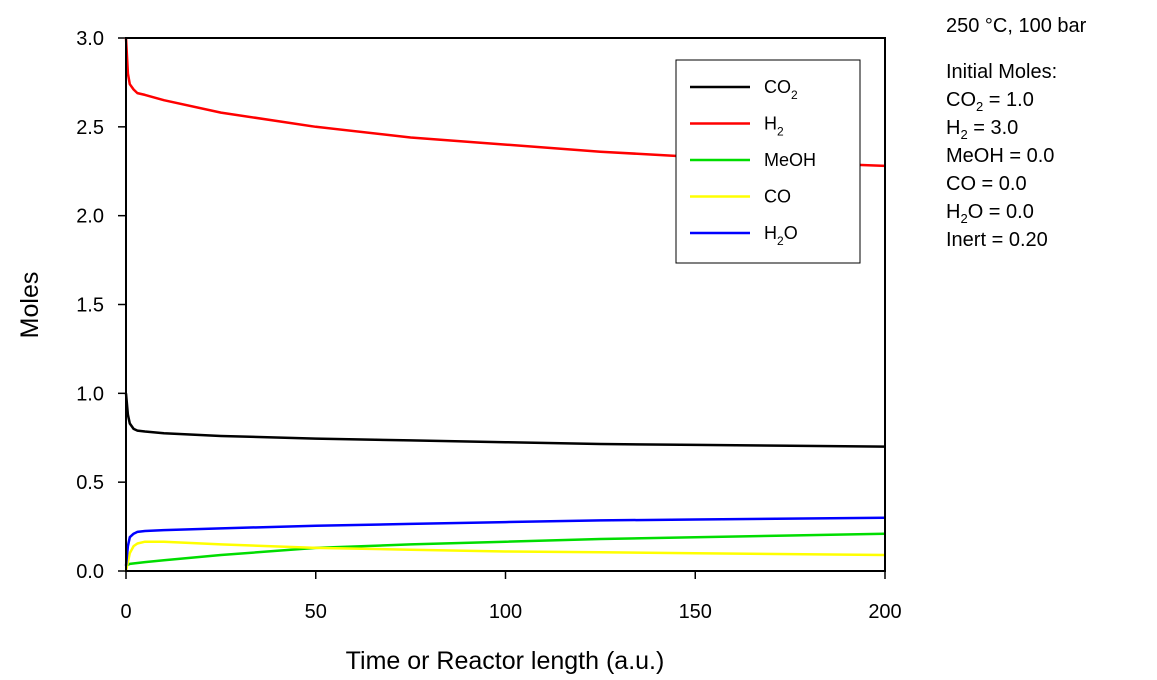 Image resolution: width=1157 pixels, height=680 pixels. I want to click on initial-moles-line: CO2 = 1.0, so click(990, 101).